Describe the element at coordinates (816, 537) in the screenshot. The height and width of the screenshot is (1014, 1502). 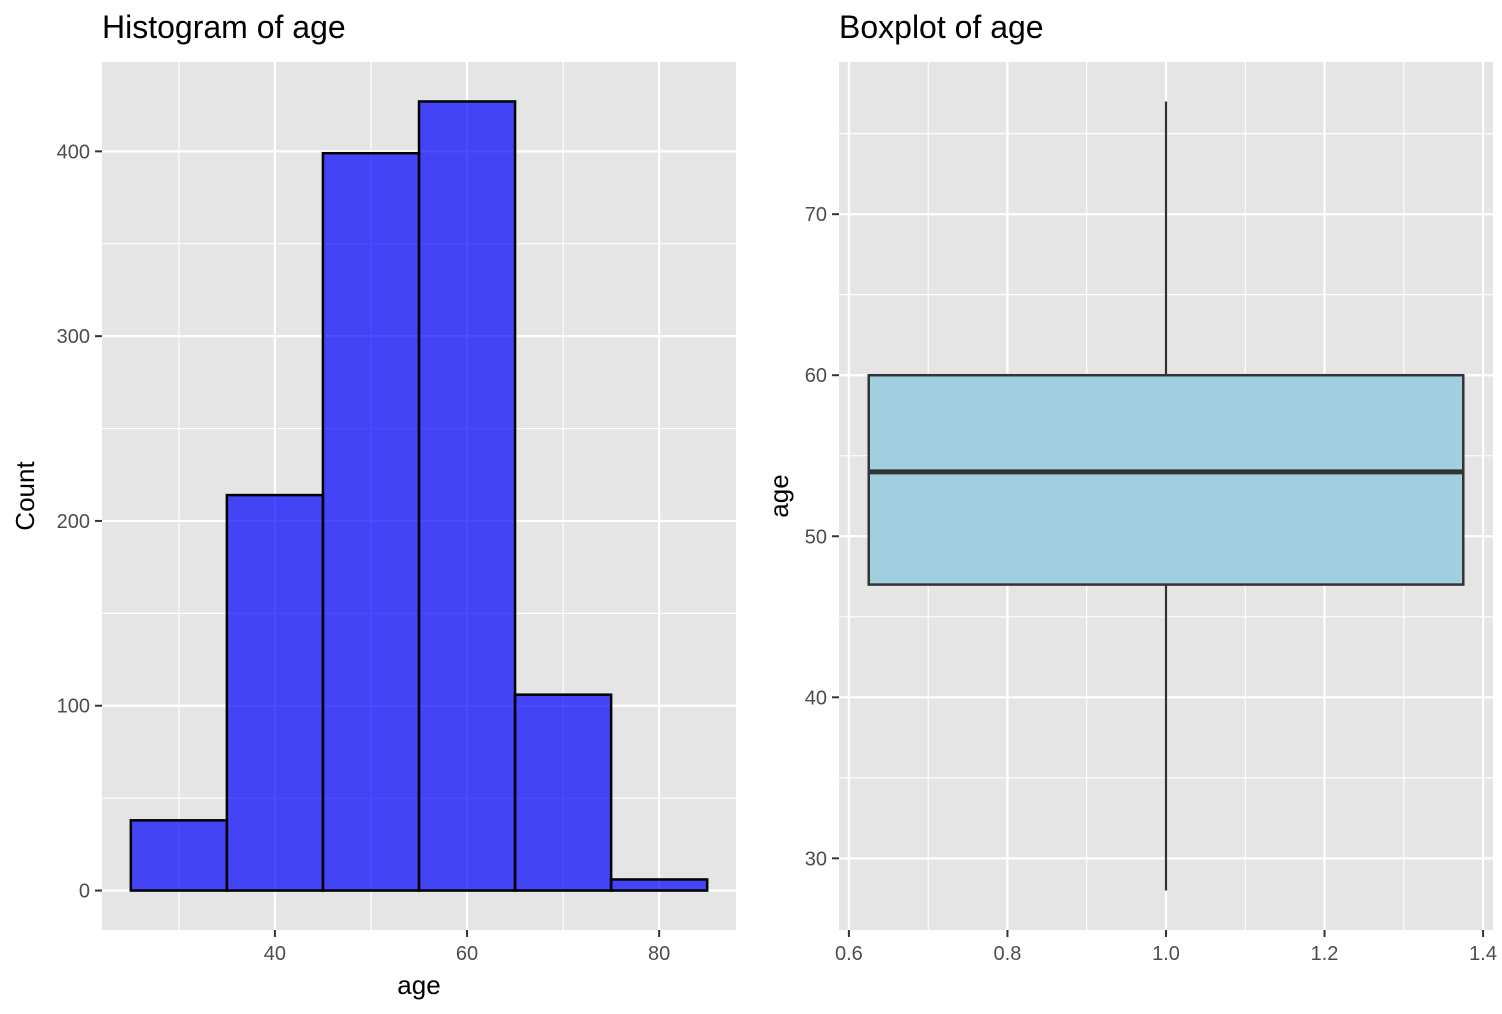
I see `boxplot-y-tick-label: 50` at that location.